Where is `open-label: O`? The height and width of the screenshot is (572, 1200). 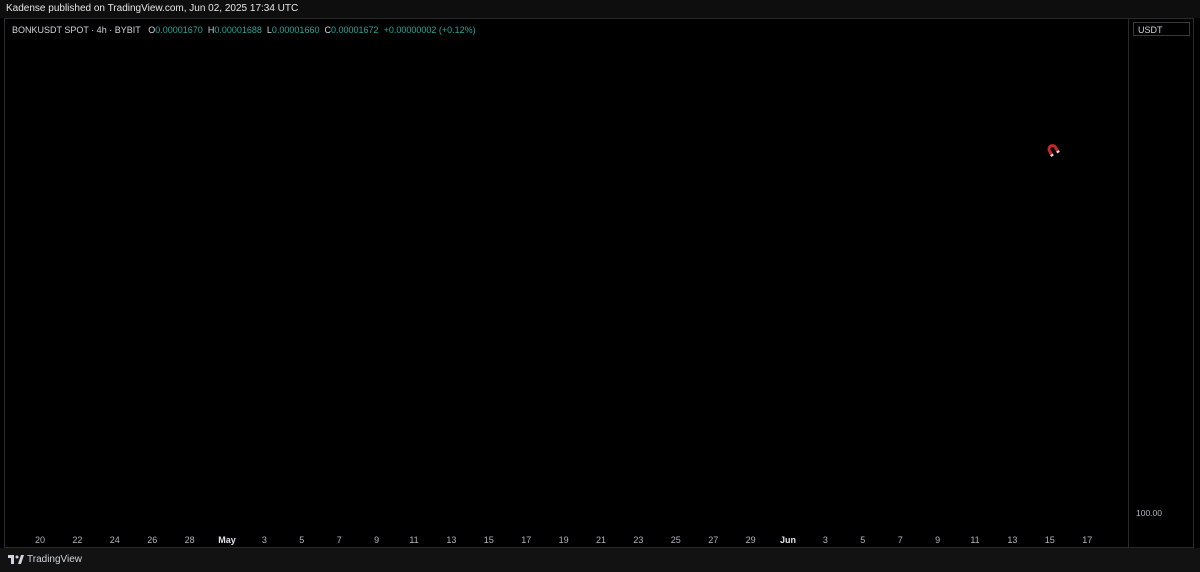
open-label: O is located at coordinates (152, 30).